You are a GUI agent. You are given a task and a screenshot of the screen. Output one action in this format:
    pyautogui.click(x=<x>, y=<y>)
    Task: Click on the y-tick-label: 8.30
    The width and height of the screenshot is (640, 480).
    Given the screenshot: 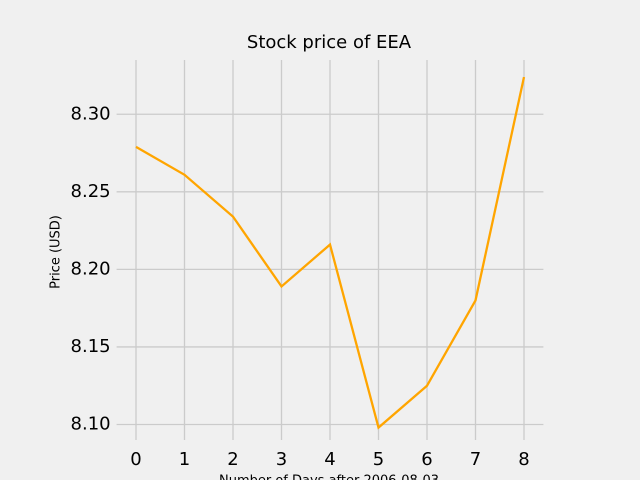 What is the action you would take?
    pyautogui.click(x=91, y=113)
    